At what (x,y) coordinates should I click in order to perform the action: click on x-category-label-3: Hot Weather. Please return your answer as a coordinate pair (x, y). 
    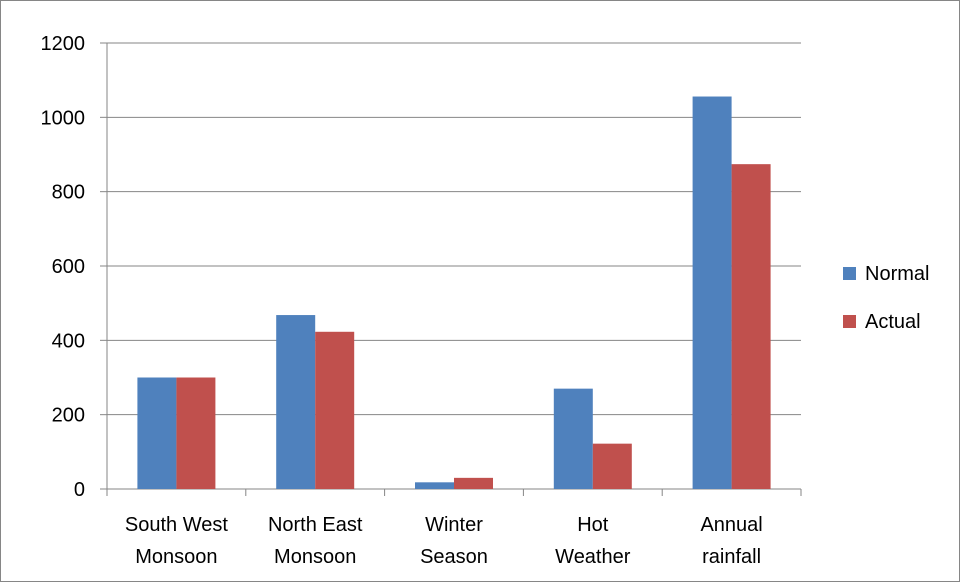
    Looking at the image, I should click on (593, 541).